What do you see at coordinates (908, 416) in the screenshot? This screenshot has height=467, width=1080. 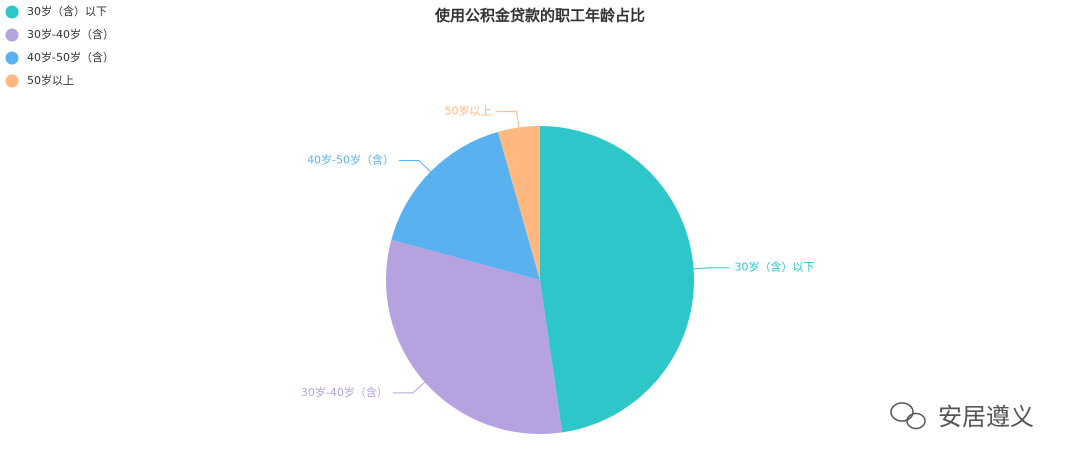 I see `watermark-icon` at bounding box center [908, 416].